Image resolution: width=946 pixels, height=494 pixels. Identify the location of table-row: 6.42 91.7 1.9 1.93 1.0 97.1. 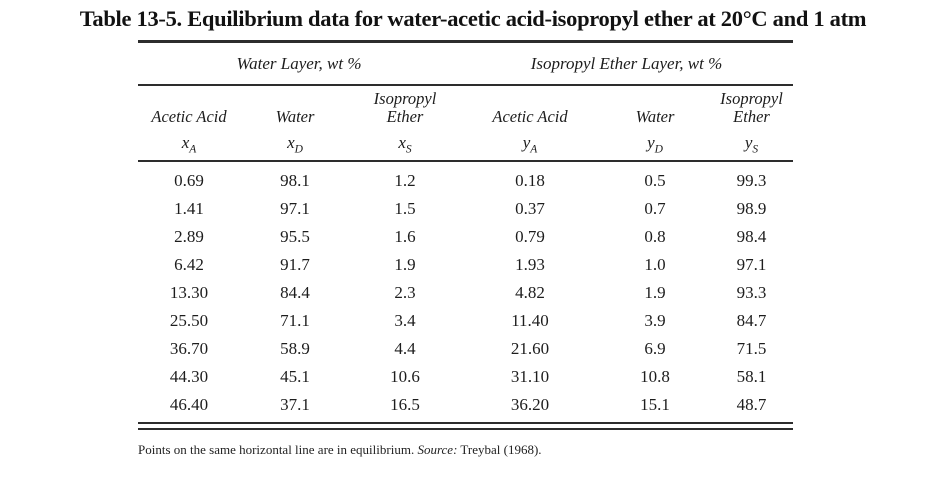
(465, 265).